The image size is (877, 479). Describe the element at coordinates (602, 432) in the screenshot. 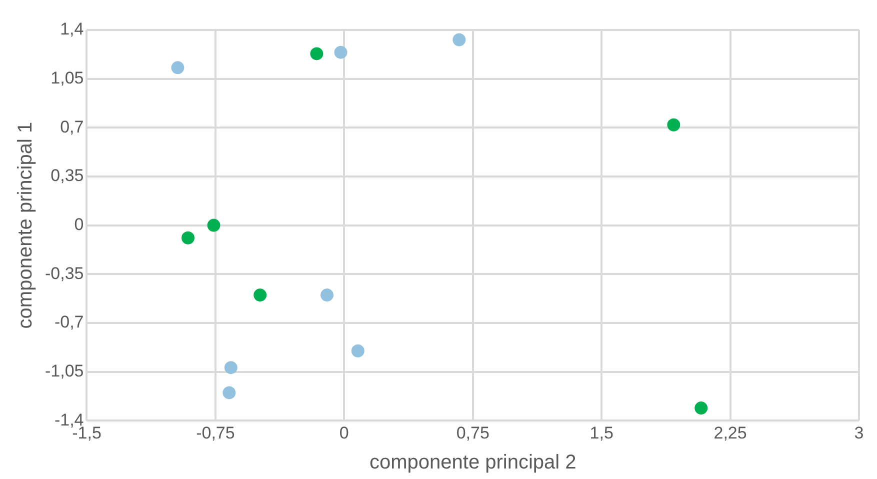

I see `x-tick-label: 1,5` at that location.